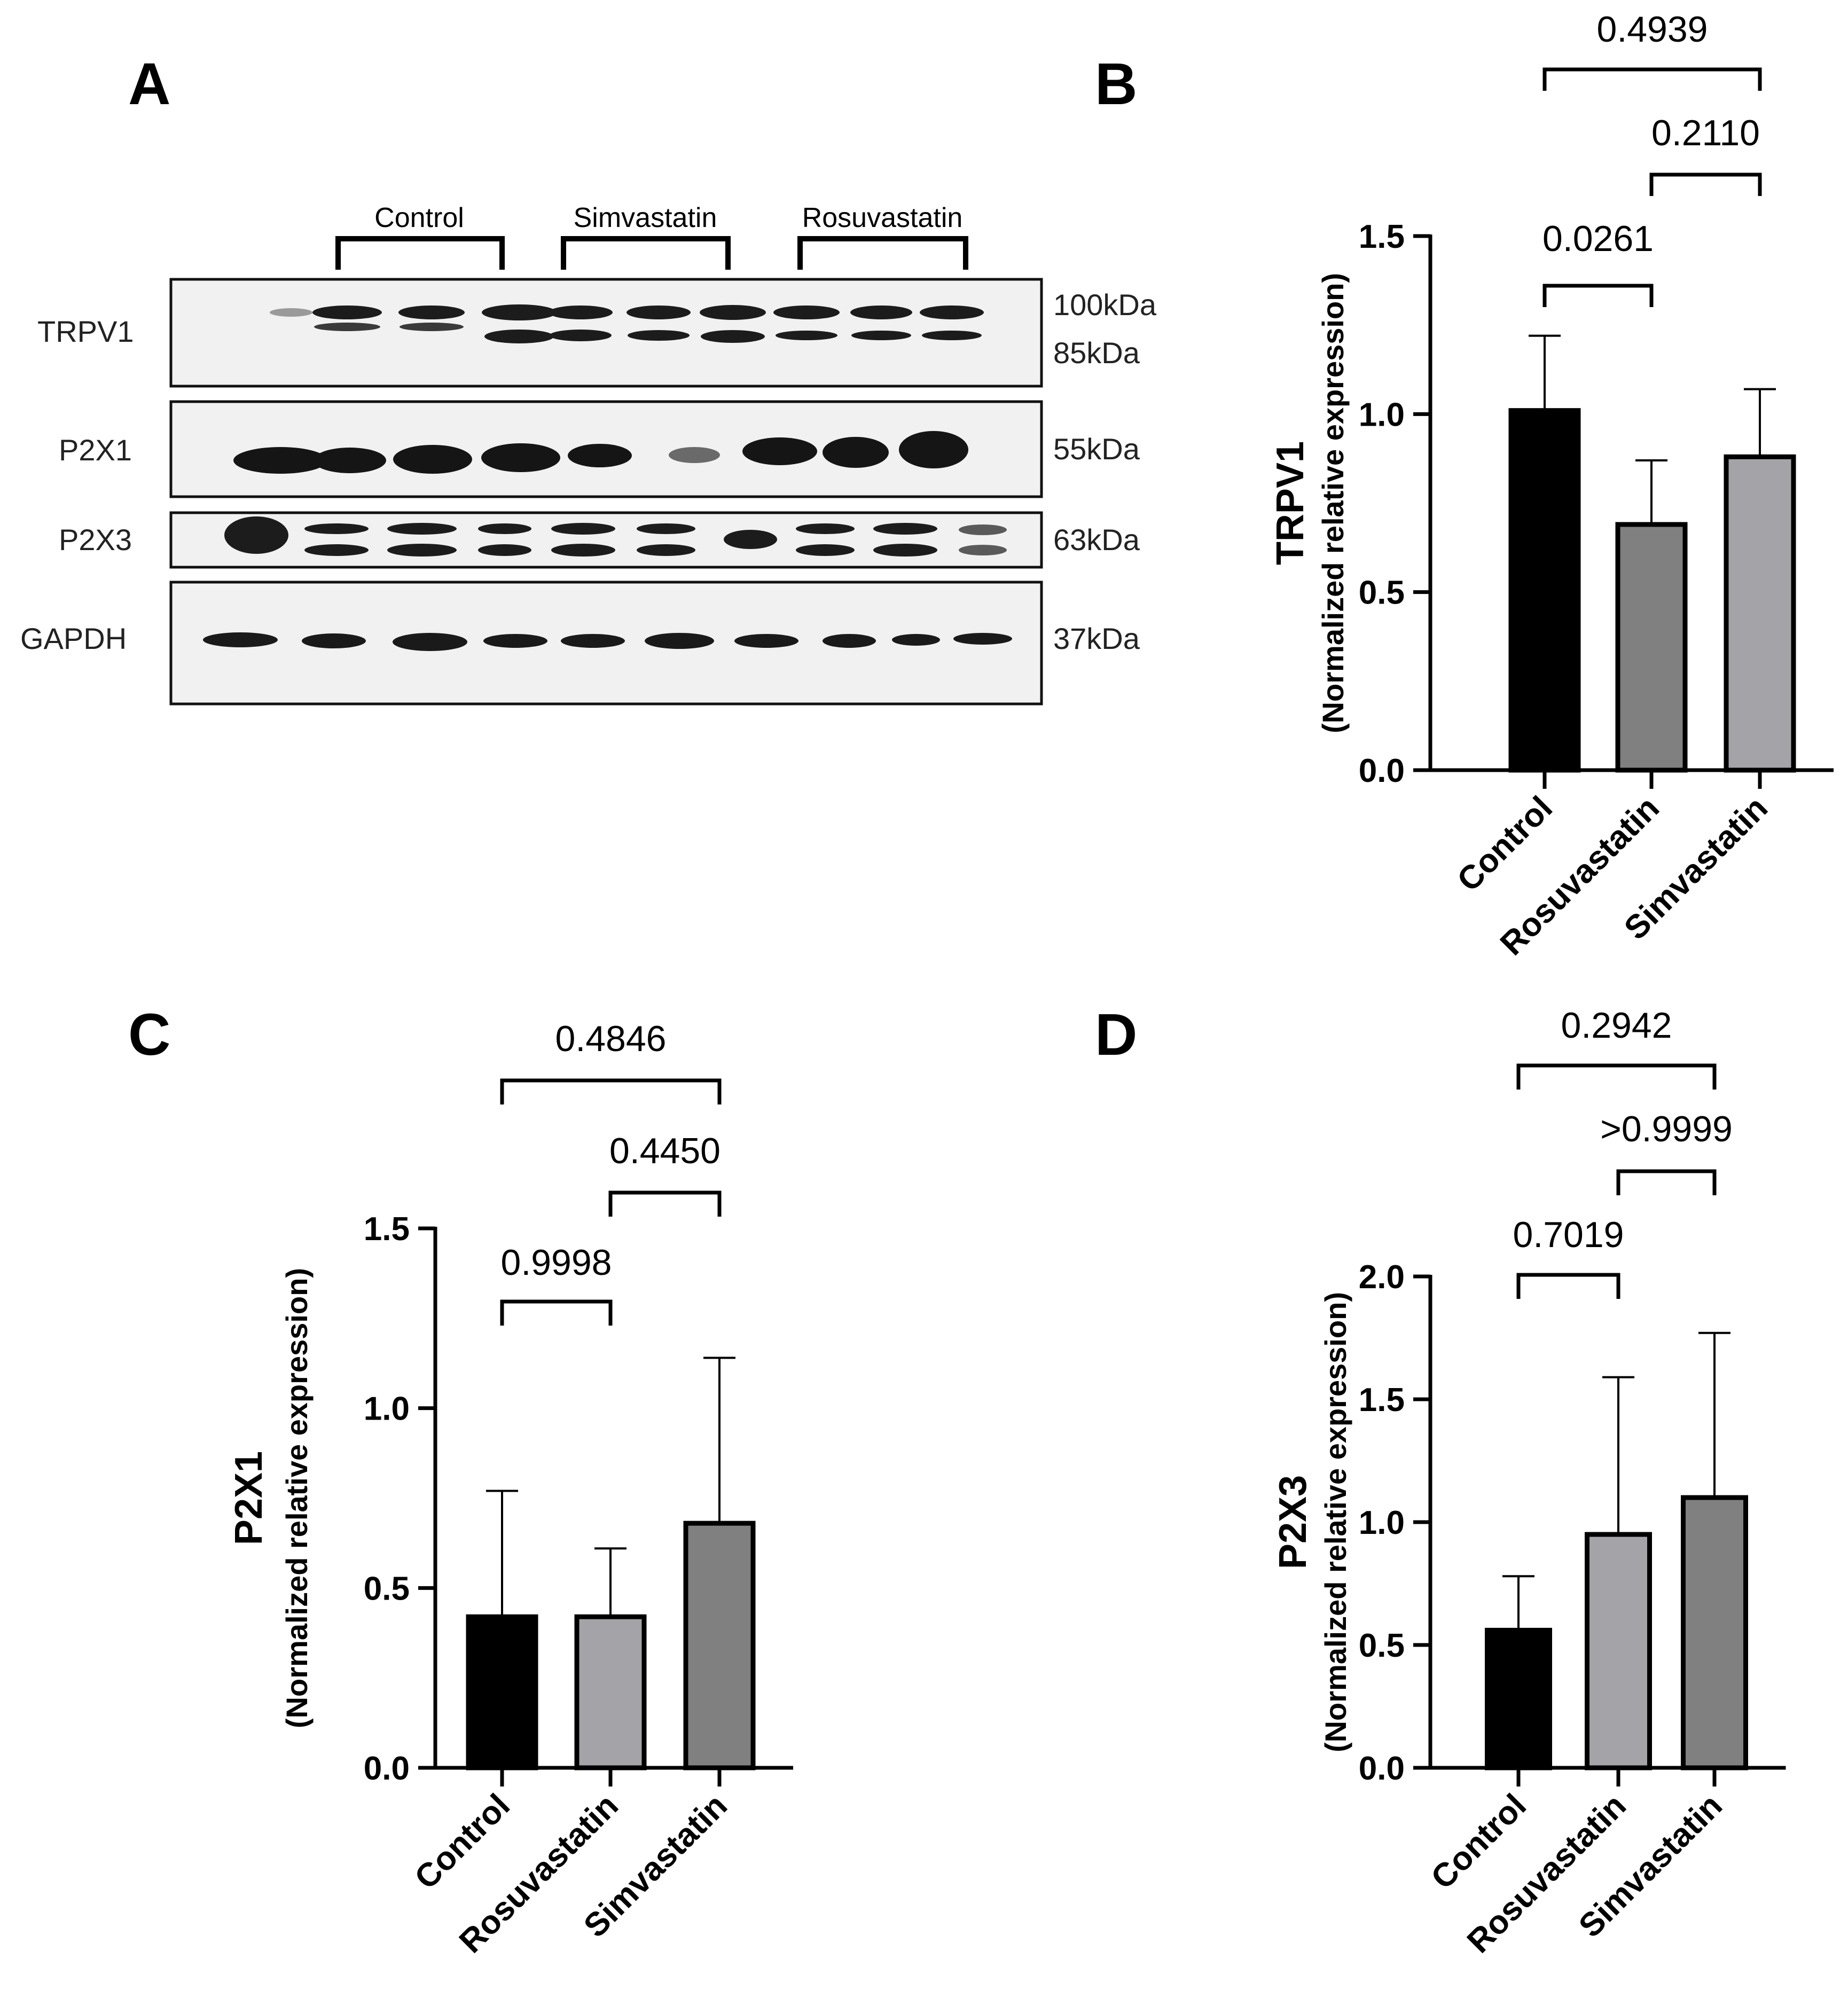 The image size is (1848, 1998). Describe the element at coordinates (85, 331) in the screenshot. I see `blot-label-trpv1: TRPV1` at that location.